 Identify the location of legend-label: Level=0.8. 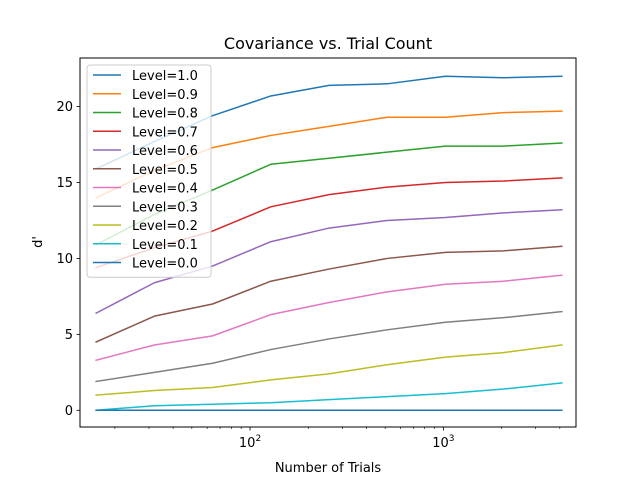
(165, 114).